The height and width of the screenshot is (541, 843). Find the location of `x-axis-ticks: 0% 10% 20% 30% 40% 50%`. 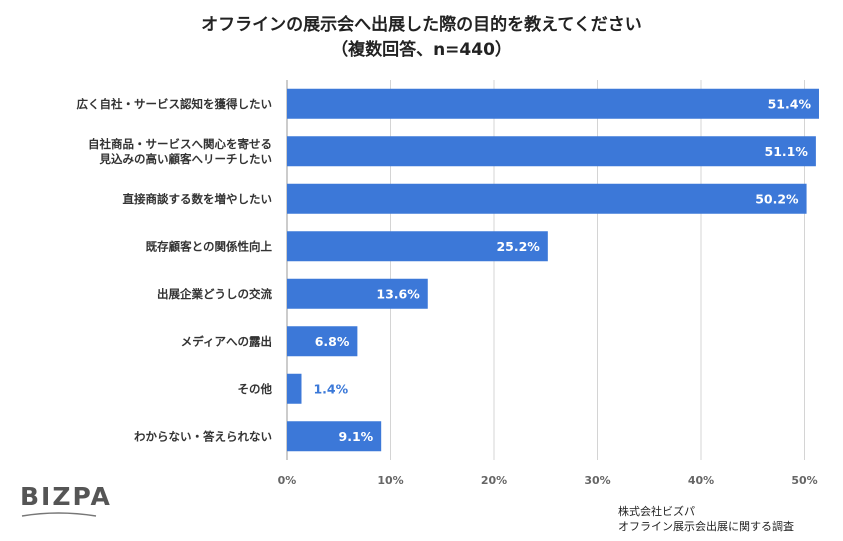

x-axis-ticks: 0% 10% 20% 30% 40% 50% is located at coordinates (548, 480).